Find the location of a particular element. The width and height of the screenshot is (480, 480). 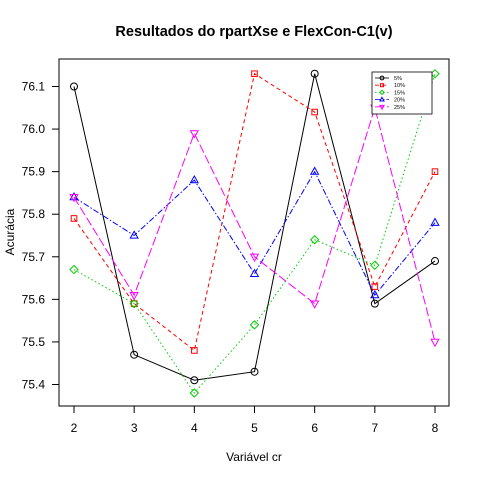

y-tick-label: 75.9 is located at coordinates (34, 172).